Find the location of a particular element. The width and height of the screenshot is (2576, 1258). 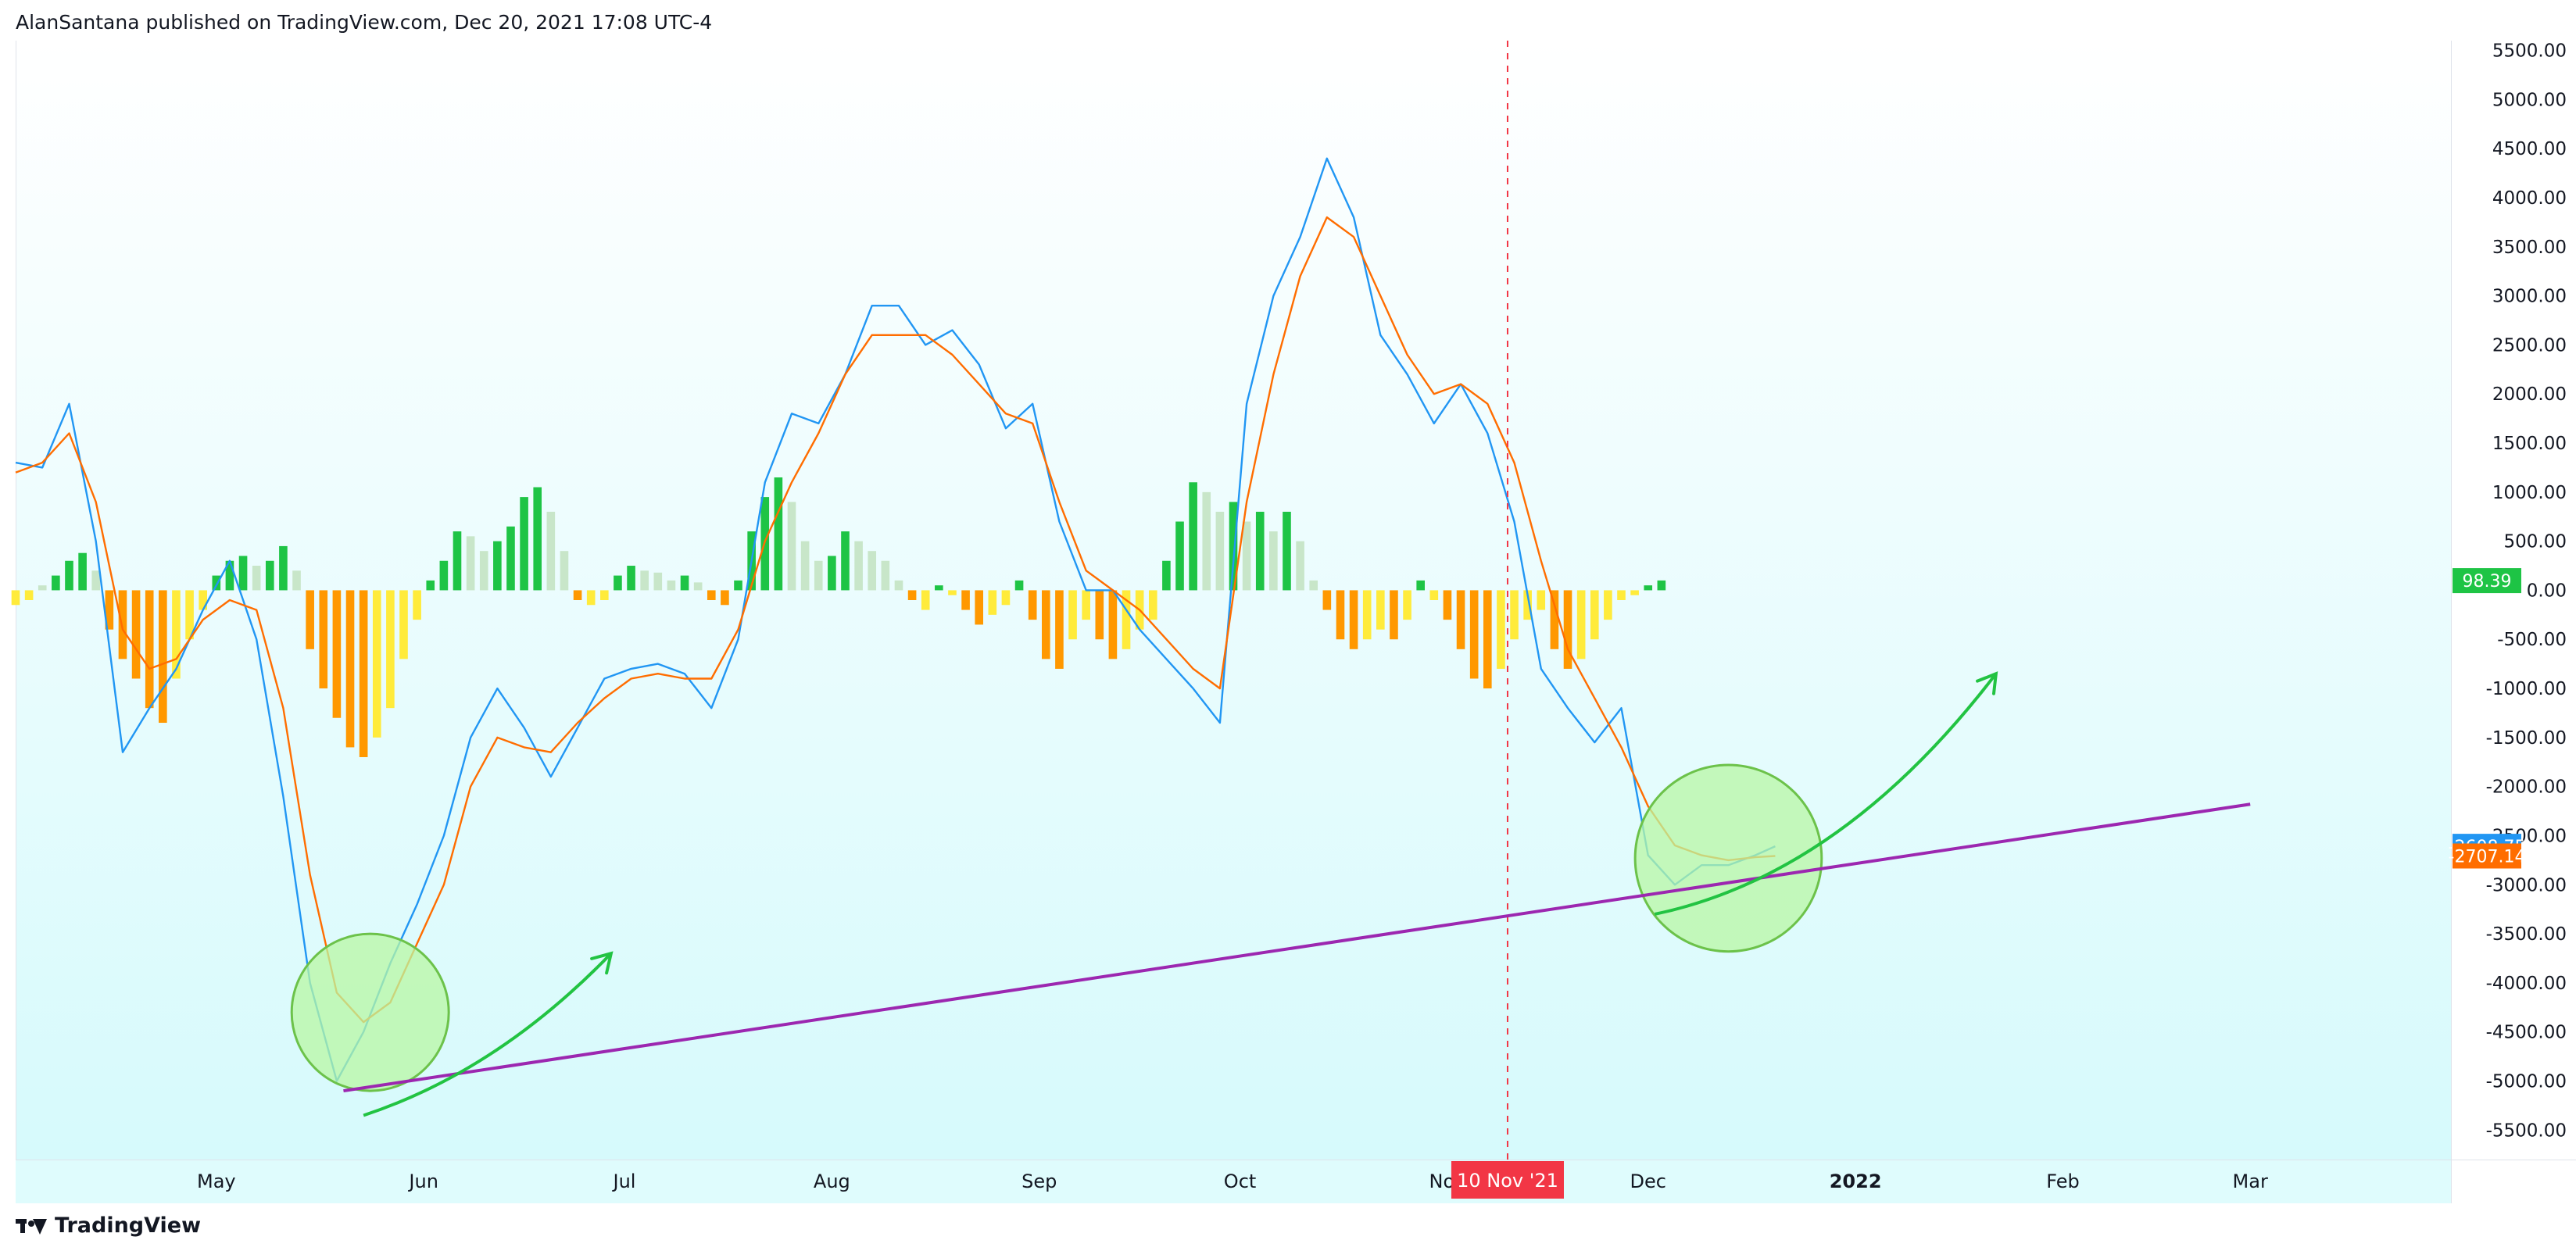

x-tick-label: Oct is located at coordinates (1240, 1181).